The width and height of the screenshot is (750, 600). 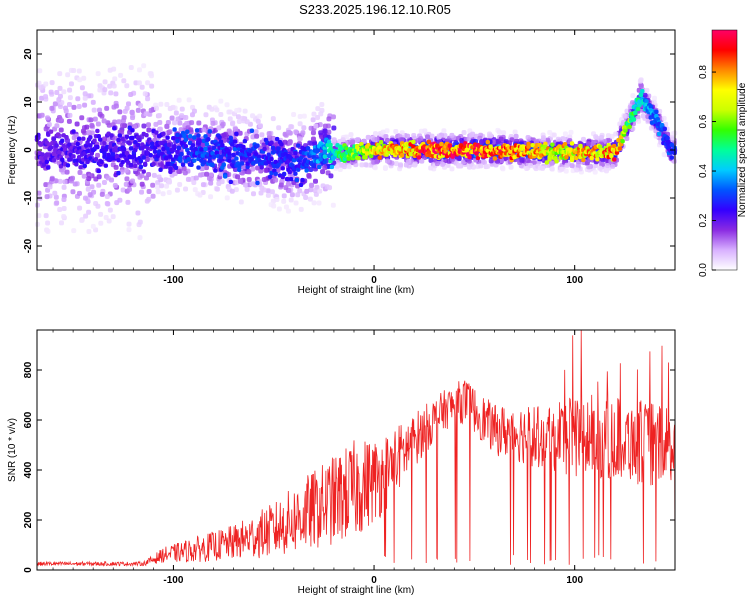 I want to click on colorbar-tick-label: 0.4, so click(x=703, y=171).